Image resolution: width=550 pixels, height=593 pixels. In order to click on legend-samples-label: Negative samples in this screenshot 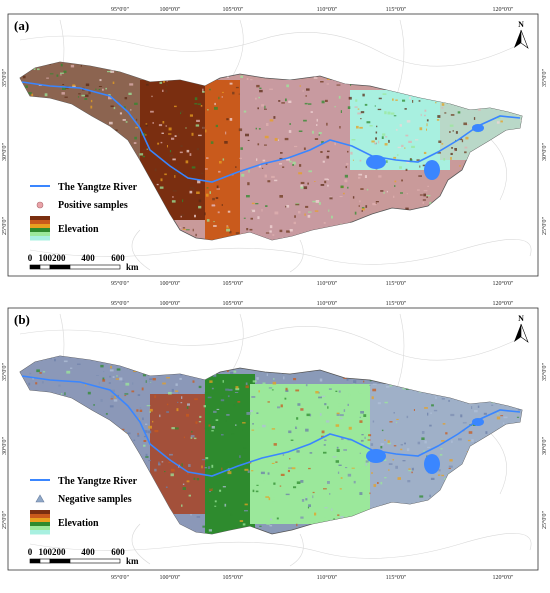, I will do `click(95, 499)`.